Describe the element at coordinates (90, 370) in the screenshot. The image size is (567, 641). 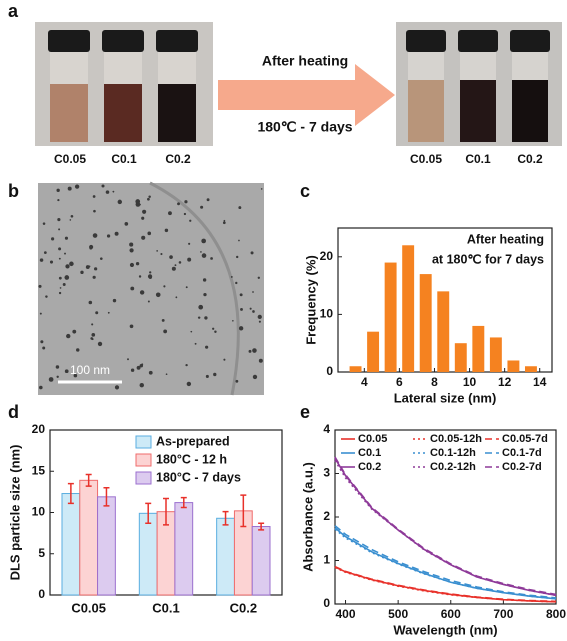
I see `scale-bar-label: 100 nm` at that location.